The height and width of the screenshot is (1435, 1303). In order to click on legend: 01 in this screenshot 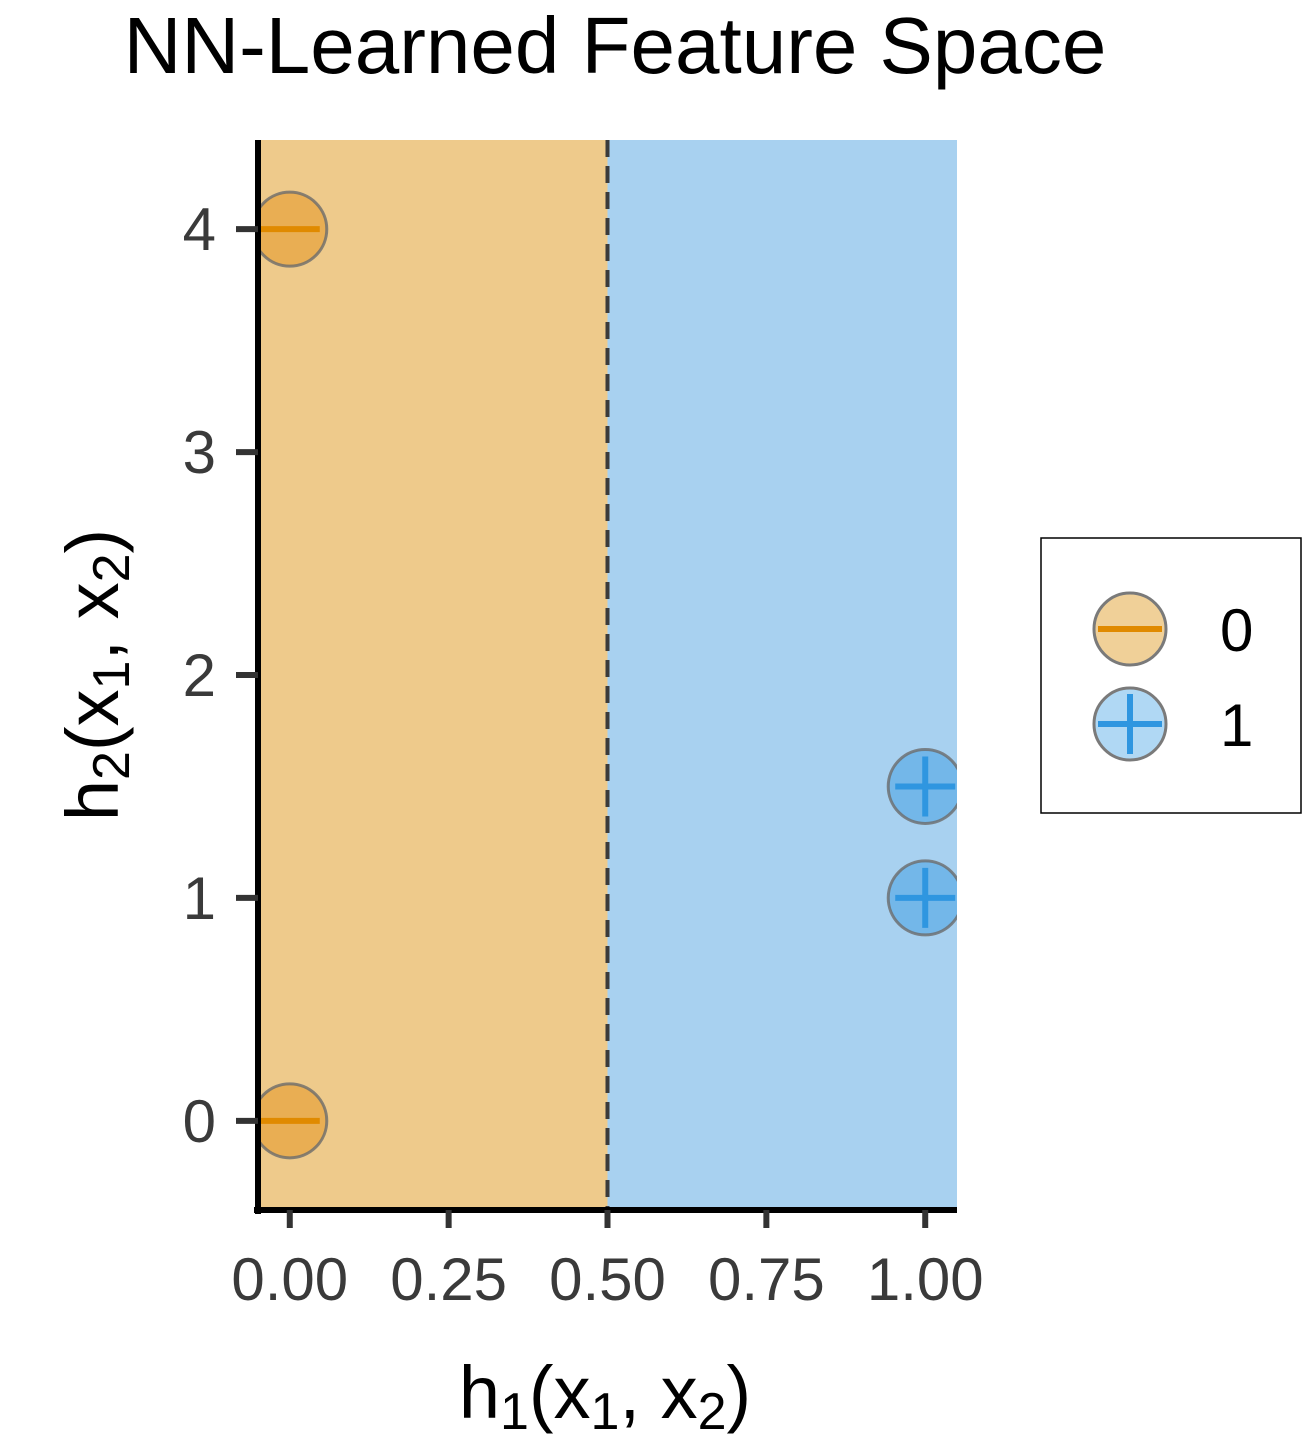, I will do `click(1171, 675)`.